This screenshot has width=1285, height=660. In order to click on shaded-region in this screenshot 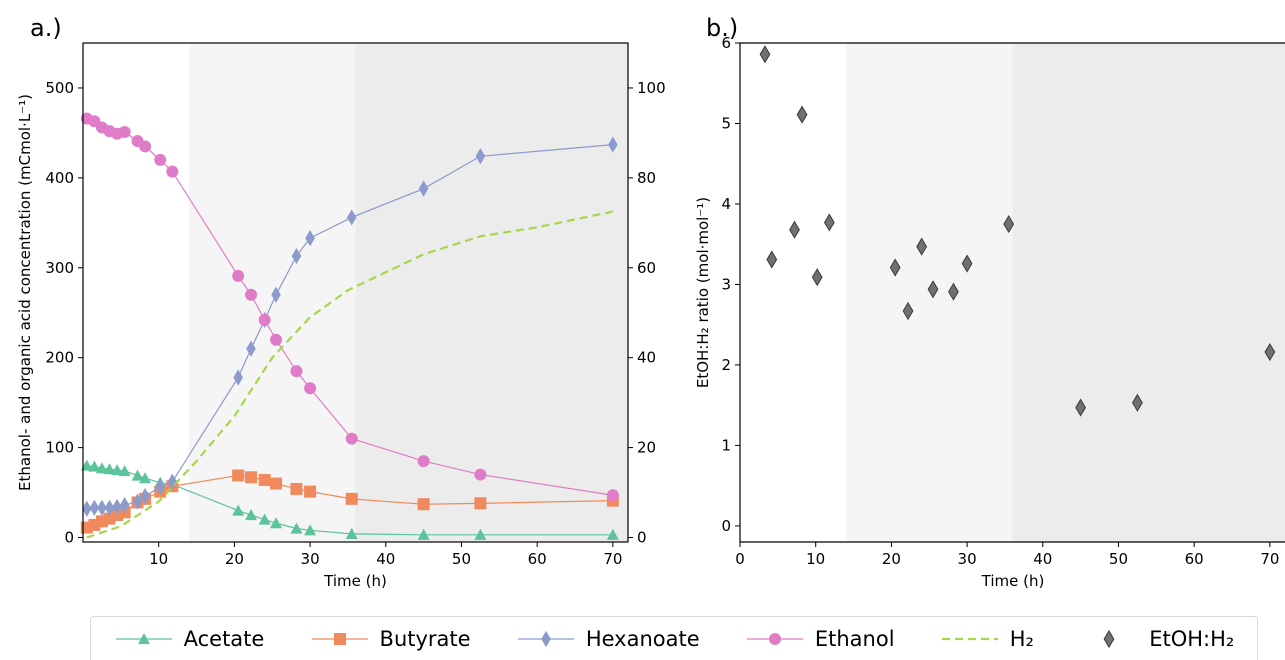, I will do `click(272, 292)`.